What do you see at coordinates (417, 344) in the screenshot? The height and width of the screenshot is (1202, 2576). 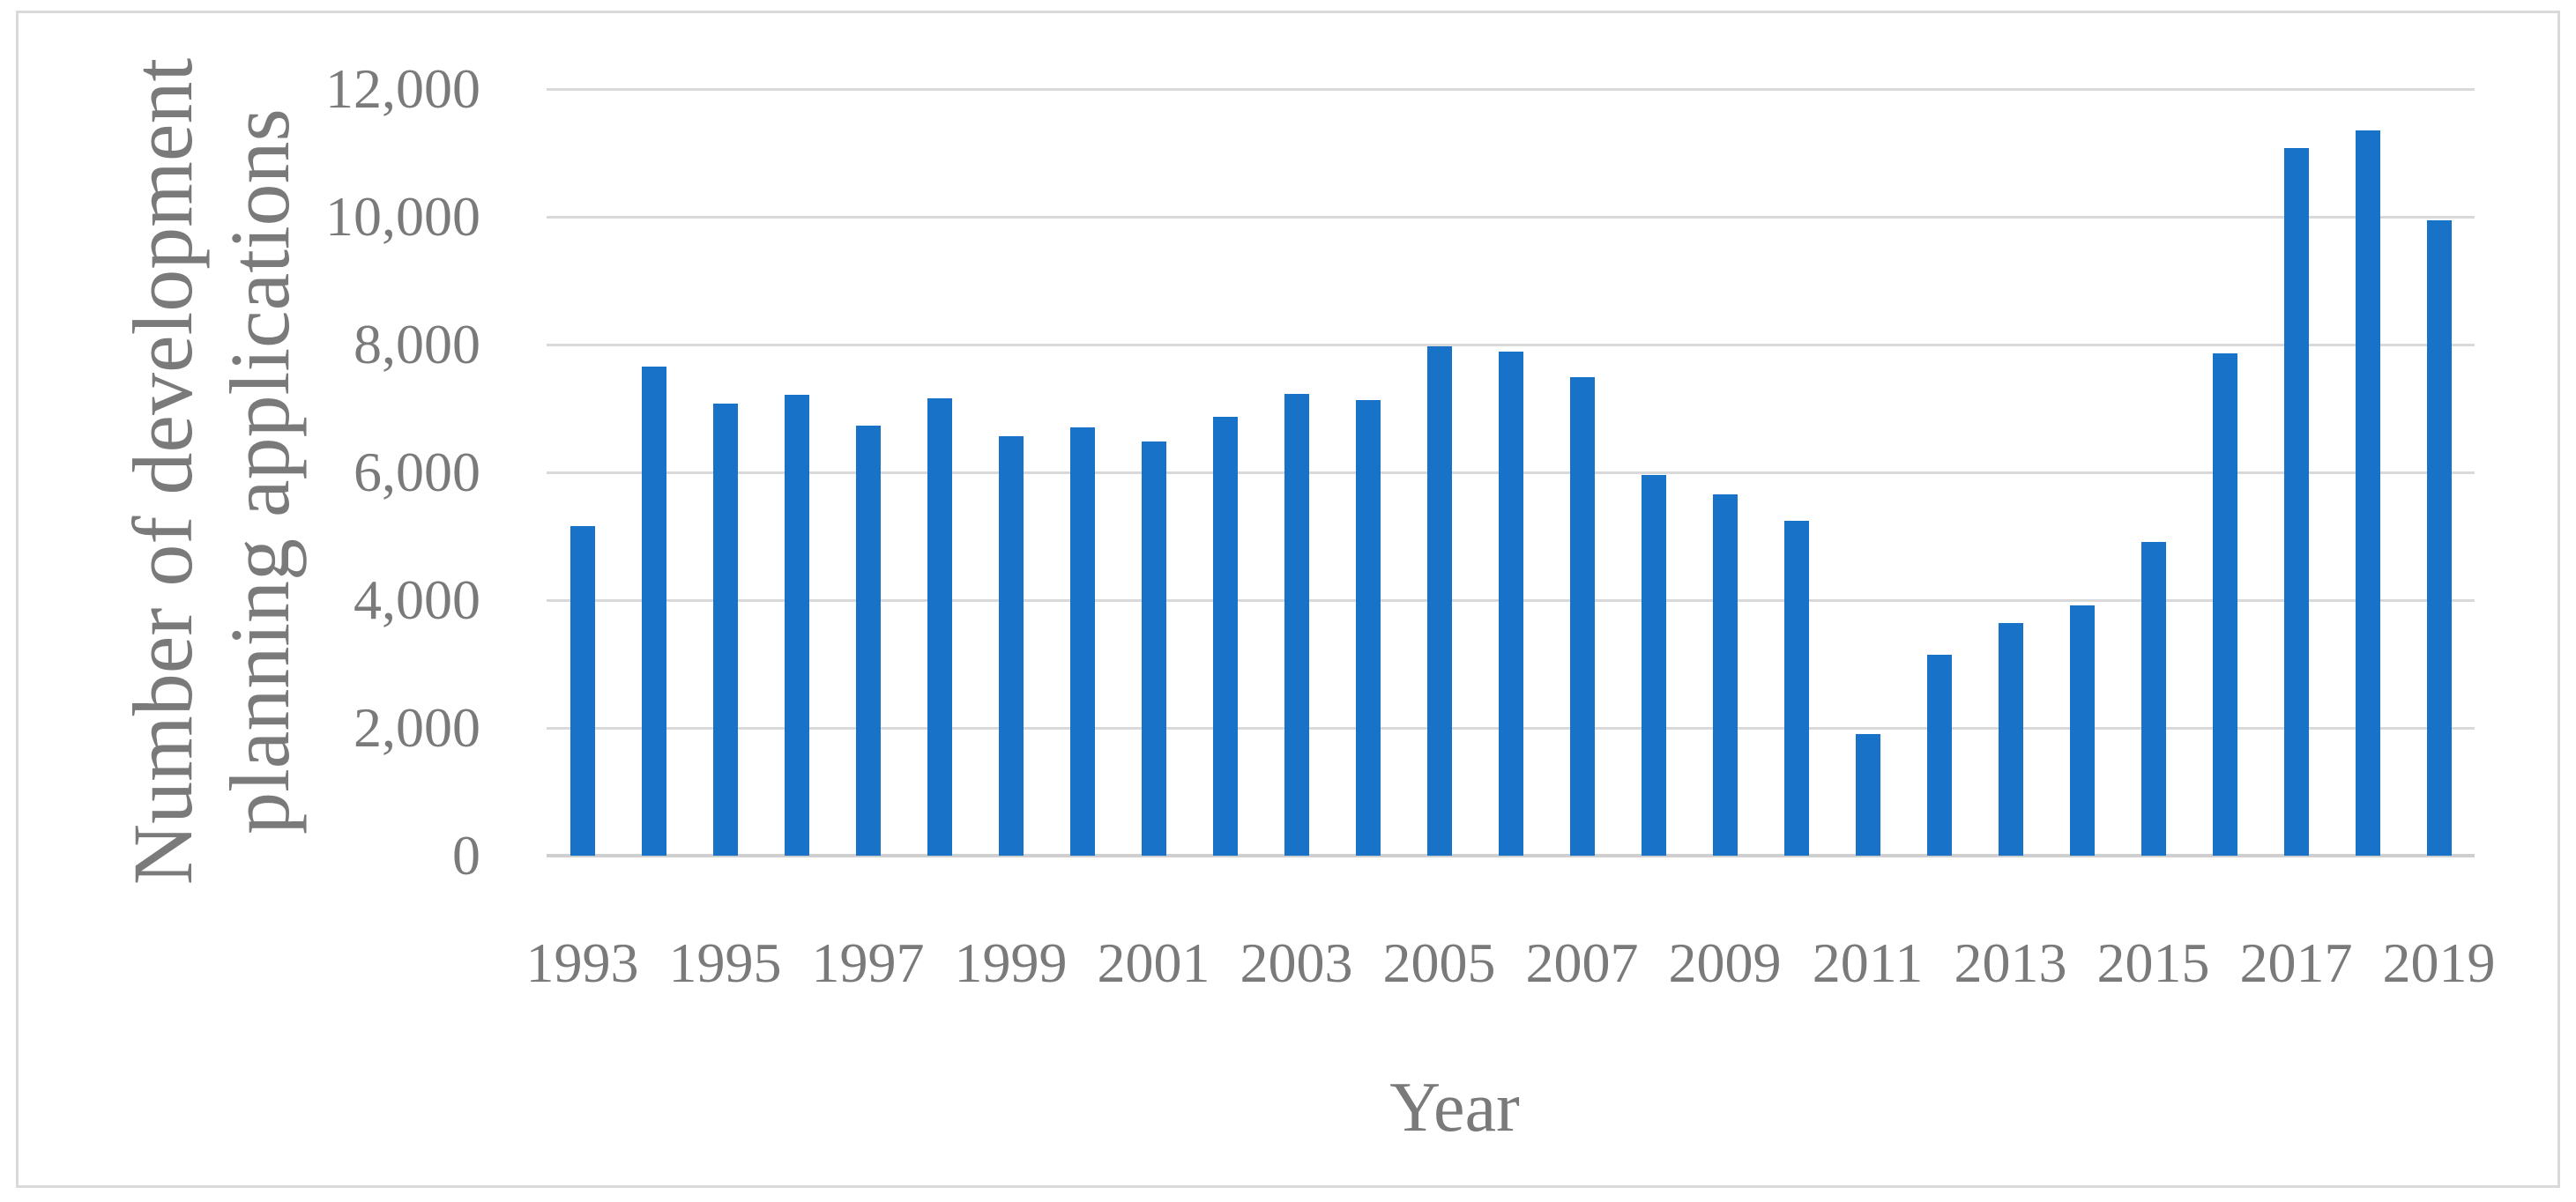 I see `y-tick-label-8000: 8,000` at bounding box center [417, 344].